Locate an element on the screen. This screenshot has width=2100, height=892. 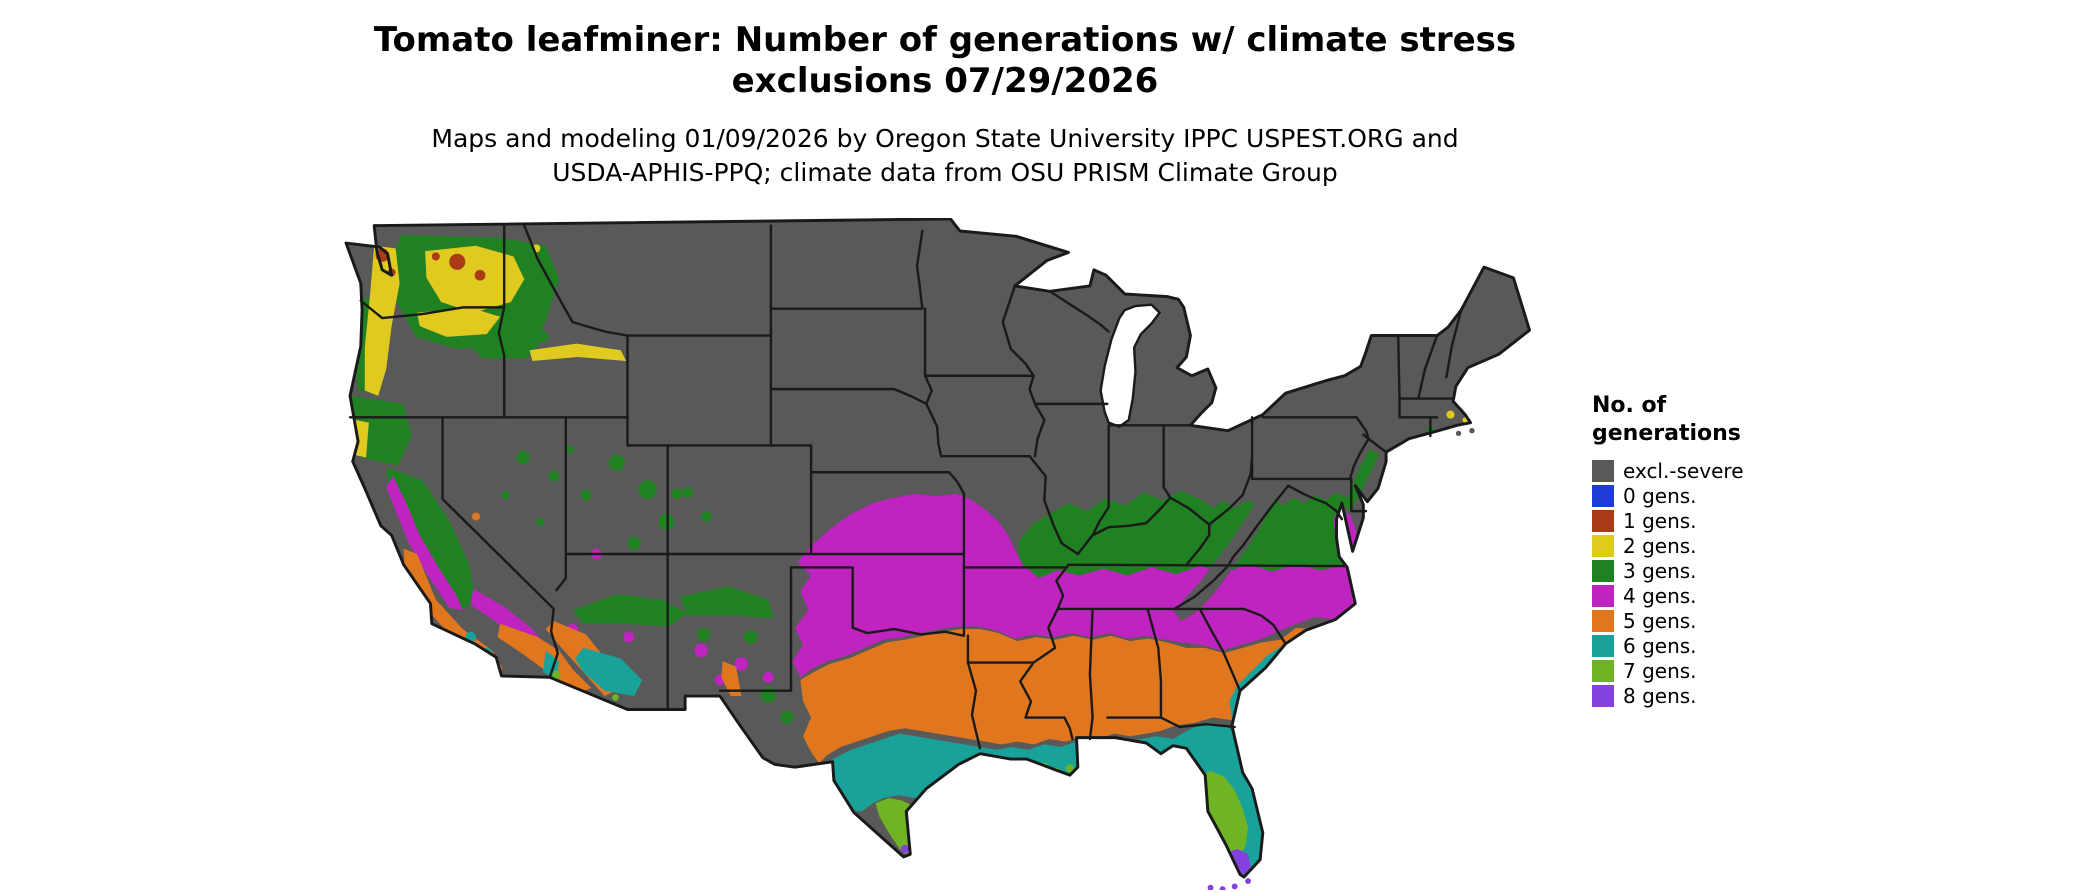
legend-item-label: 8 gens. is located at coordinates (1660, 696).